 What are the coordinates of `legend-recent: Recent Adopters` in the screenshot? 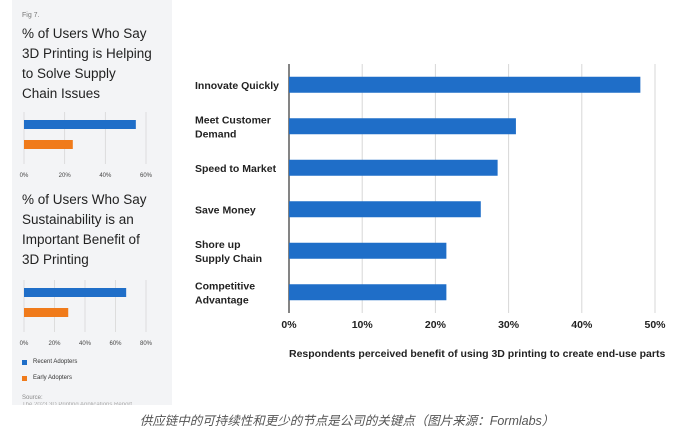 It's located at (49, 362).